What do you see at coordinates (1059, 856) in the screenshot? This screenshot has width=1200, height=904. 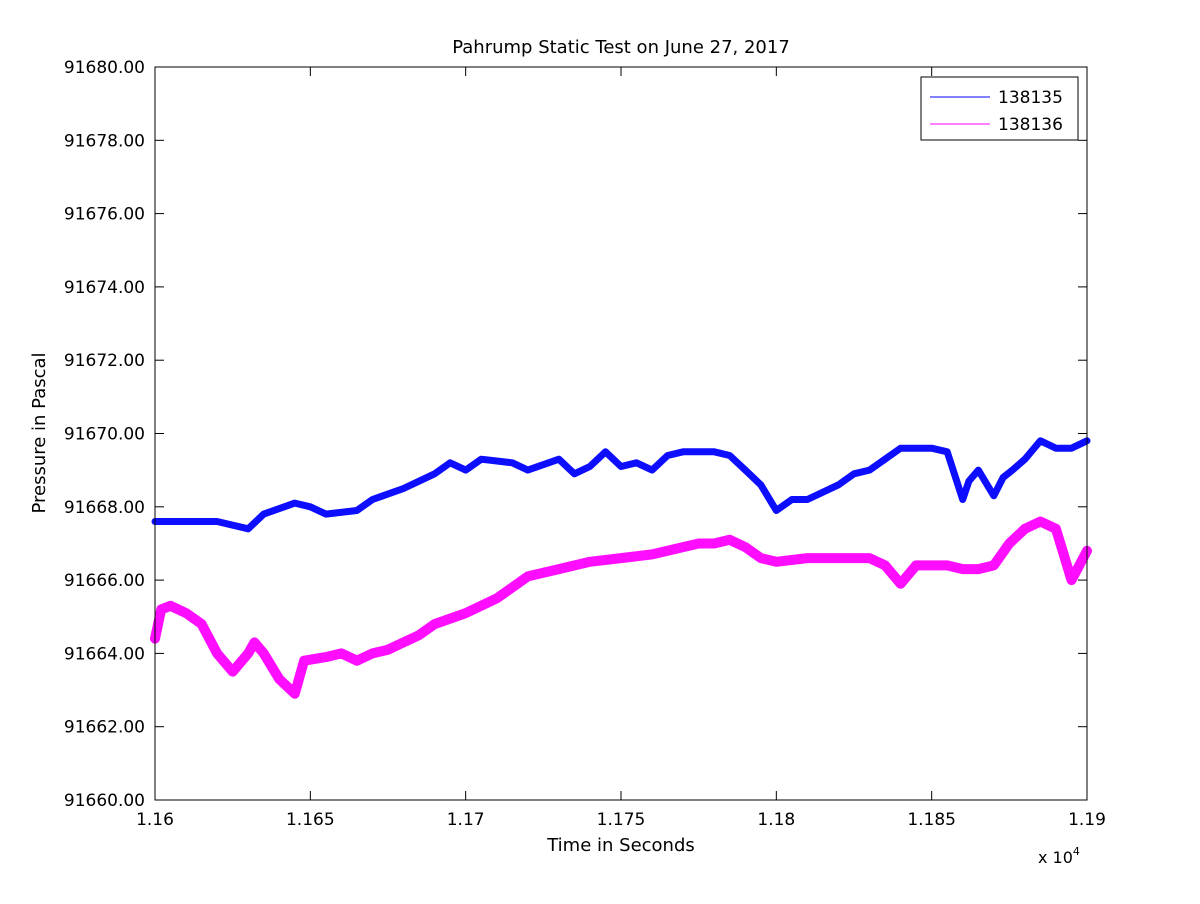 I see `x-multiplier: x 104` at bounding box center [1059, 856].